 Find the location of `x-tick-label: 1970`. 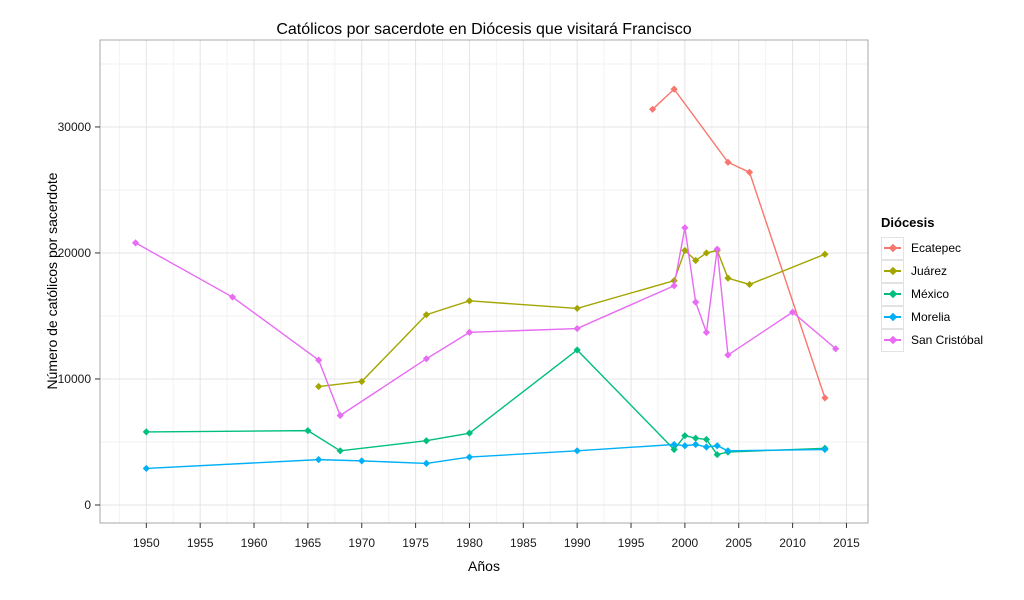

x-tick-label: 1970 is located at coordinates (361, 543).